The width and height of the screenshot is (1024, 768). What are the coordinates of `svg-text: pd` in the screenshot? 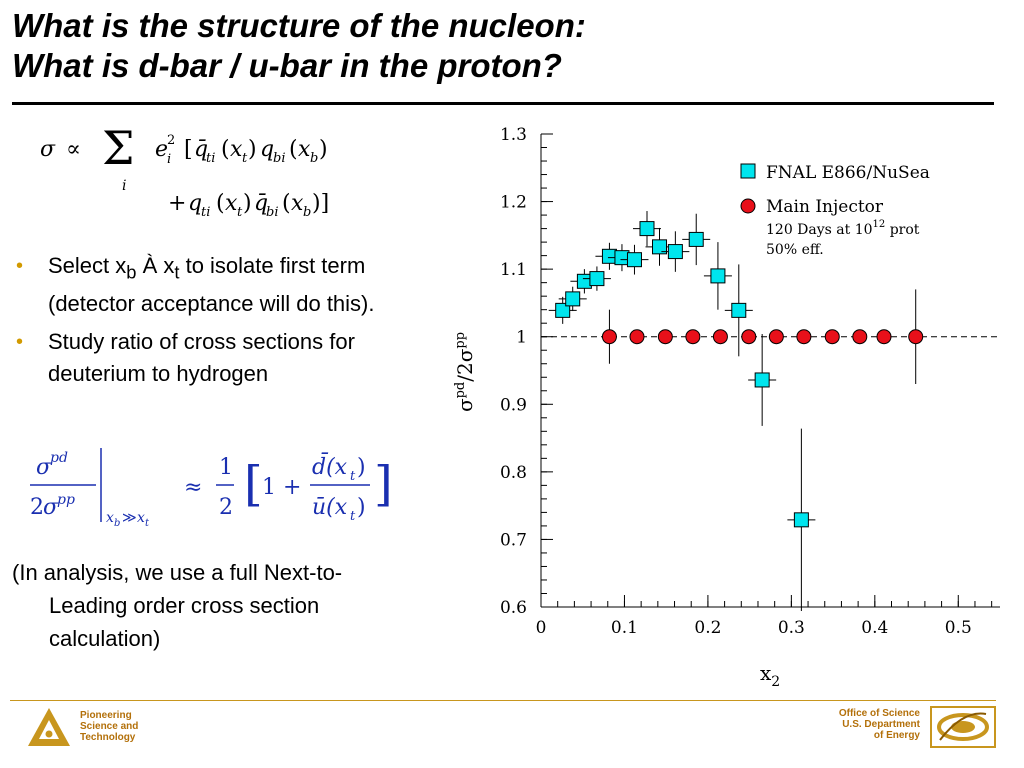 It's located at (59, 458).